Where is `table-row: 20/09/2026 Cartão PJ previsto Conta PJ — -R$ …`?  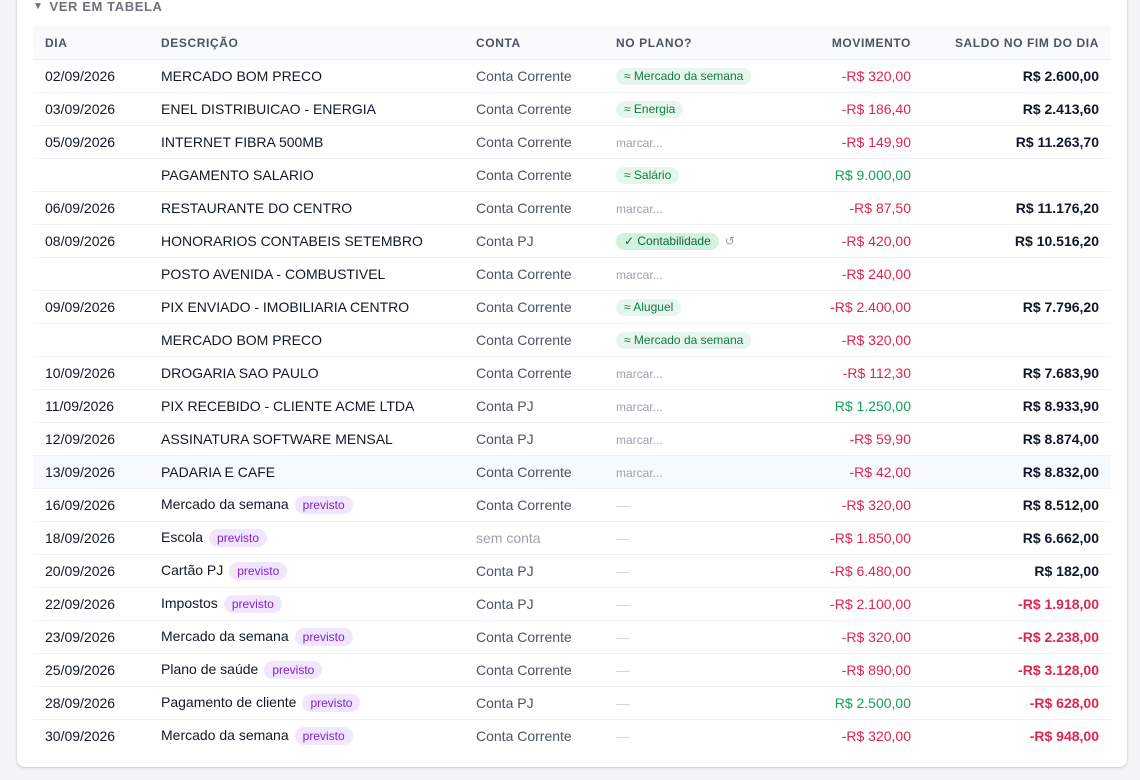
table-row: 20/09/2026 Cartão PJ previsto Conta PJ — -R$ … is located at coordinates (572, 571).